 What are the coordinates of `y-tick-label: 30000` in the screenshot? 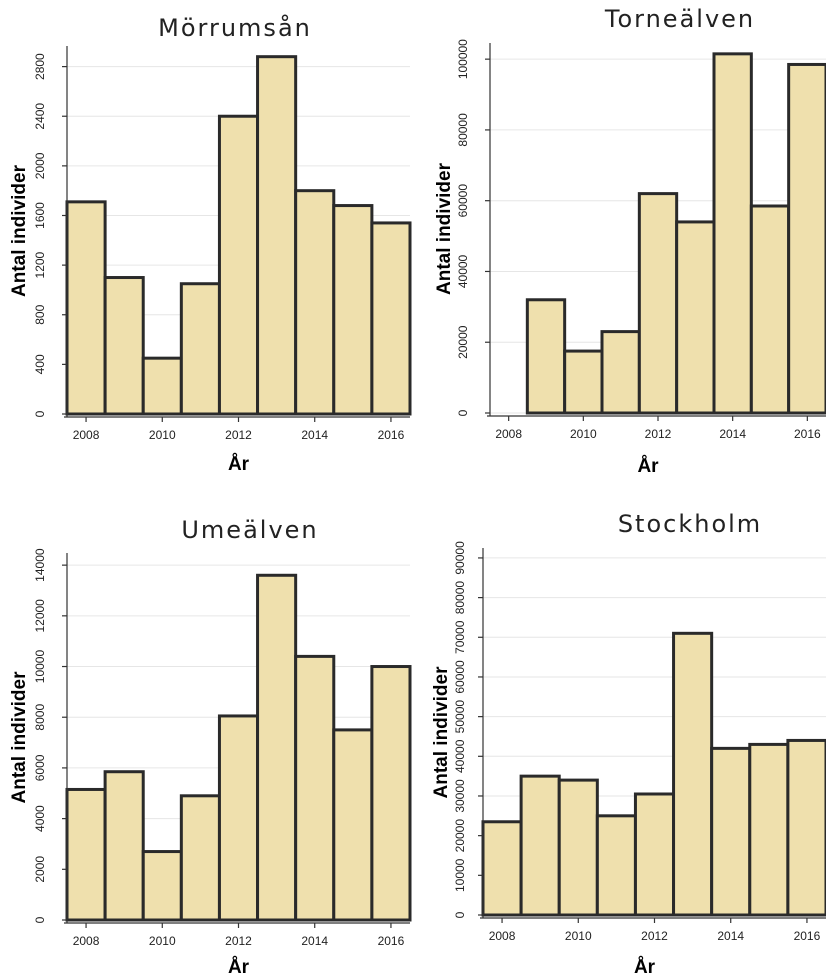 It's located at (460, 796).